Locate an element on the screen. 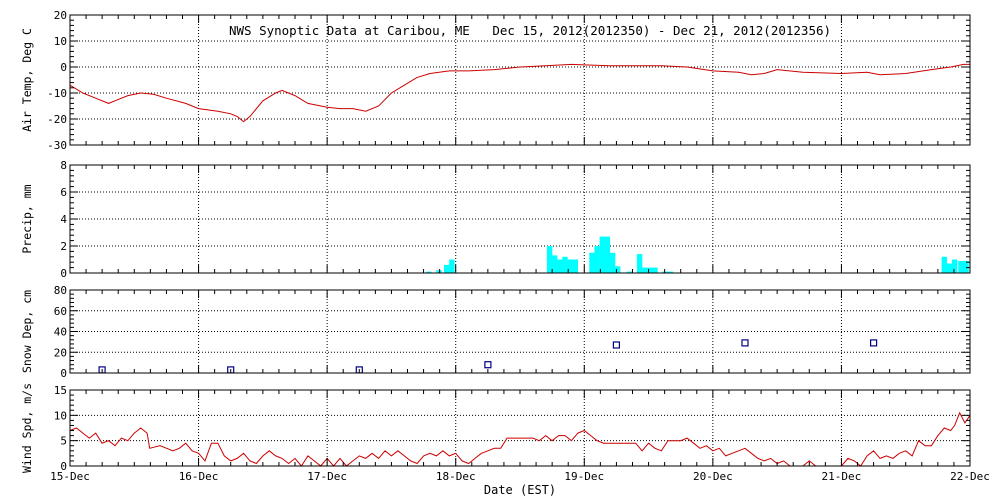  x-tick-label: 21-Dec is located at coordinates (842, 476).